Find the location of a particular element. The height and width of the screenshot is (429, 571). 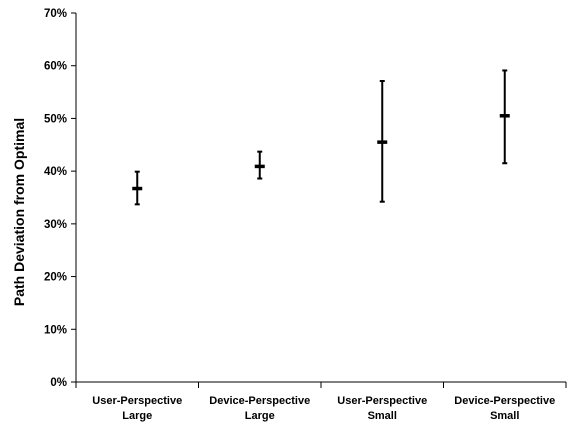

y-tick-label: 60% is located at coordinates (55, 67).